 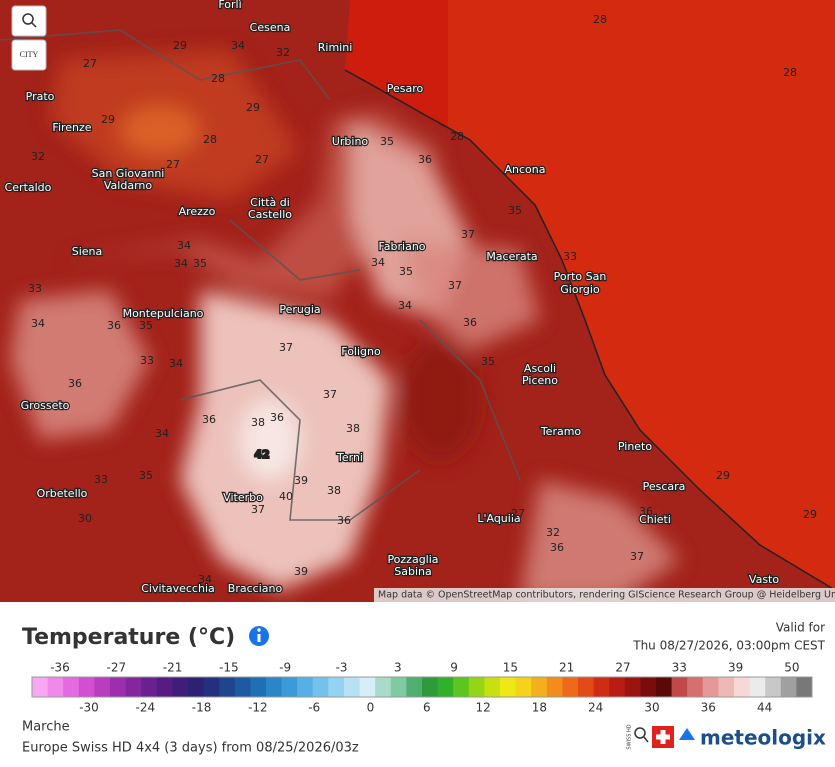 I want to click on bottom-tick-label: 6, so click(x=427, y=708).